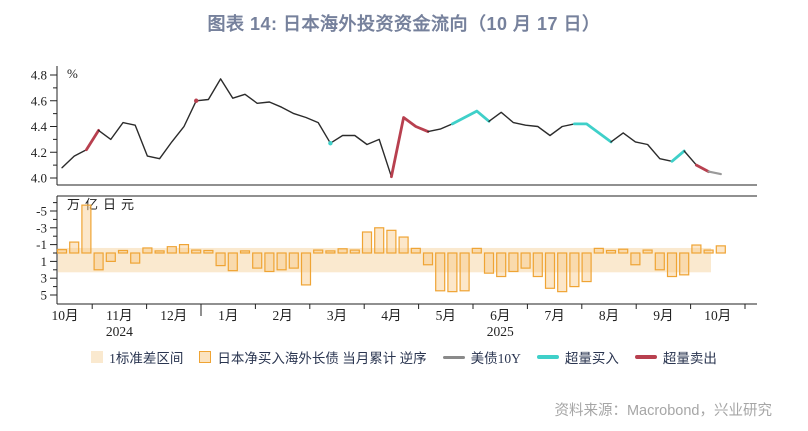  What do you see at coordinates (591, 358) in the screenshot?
I see `legend-label-excess-buy: 超量买入` at bounding box center [591, 358].